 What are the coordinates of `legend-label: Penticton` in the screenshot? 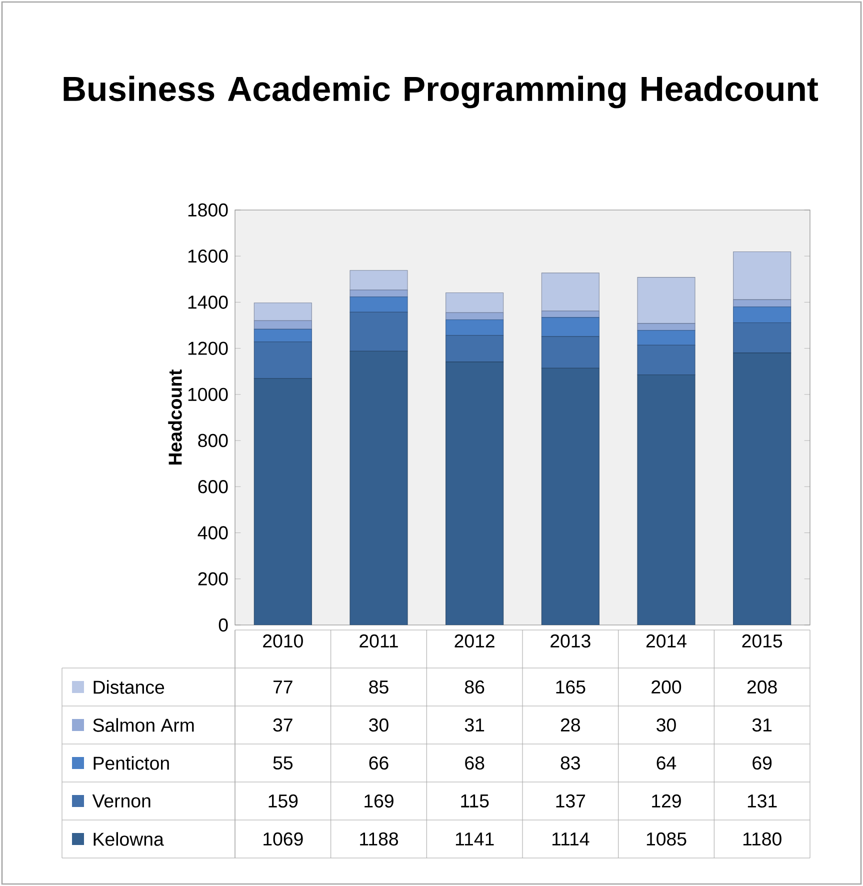 It's located at (131, 763).